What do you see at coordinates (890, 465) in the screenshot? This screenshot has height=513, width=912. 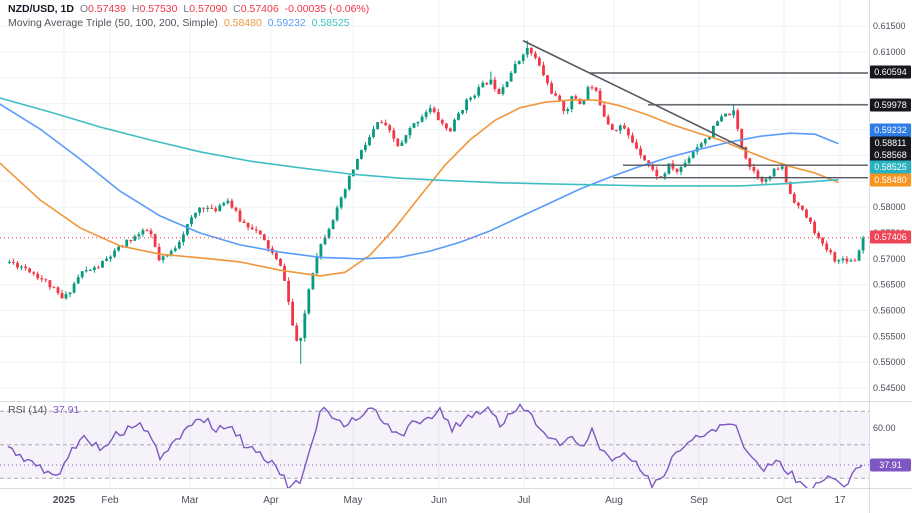 I see `rsi-badge` at bounding box center [890, 465].